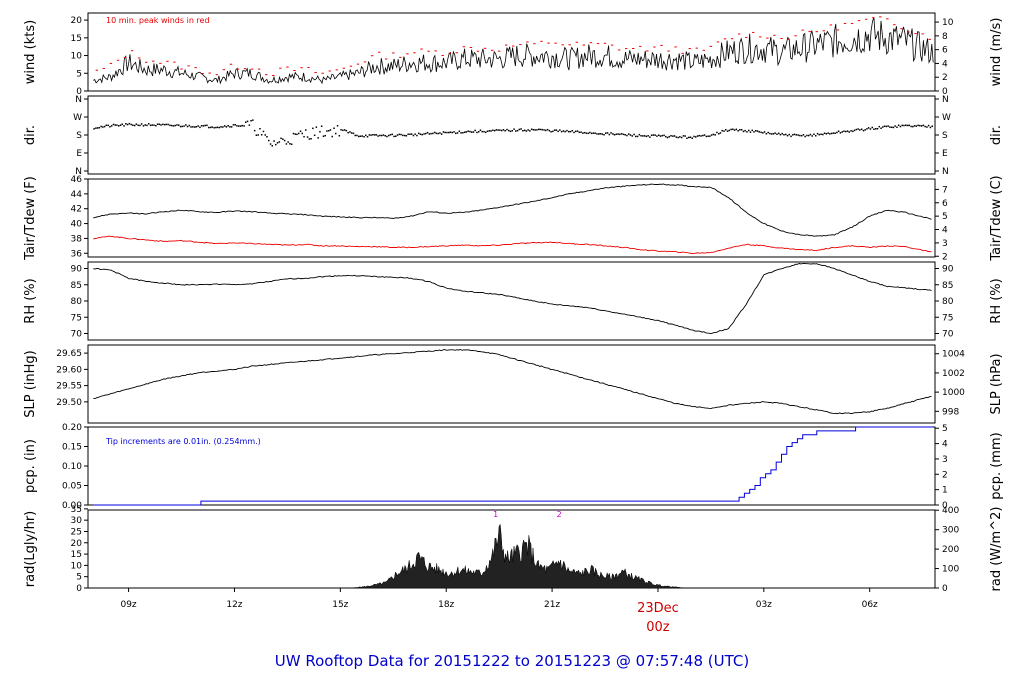  What do you see at coordinates (996, 465) in the screenshot?
I see `right-axis-label: pcp. (mm)` at bounding box center [996, 465].